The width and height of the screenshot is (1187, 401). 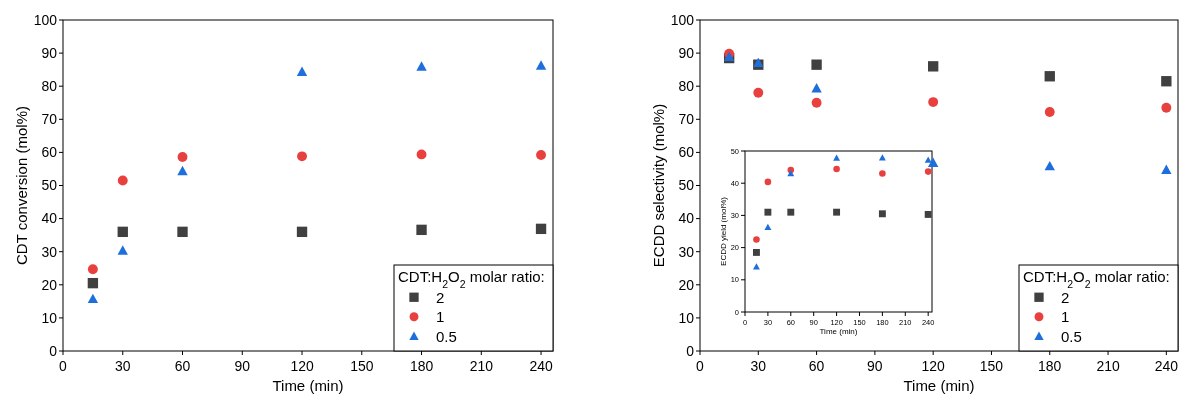 What do you see at coordinates (658, 185) in the screenshot?
I see `y-axis-title: ECDD selectivity (mol%)` at bounding box center [658, 185].